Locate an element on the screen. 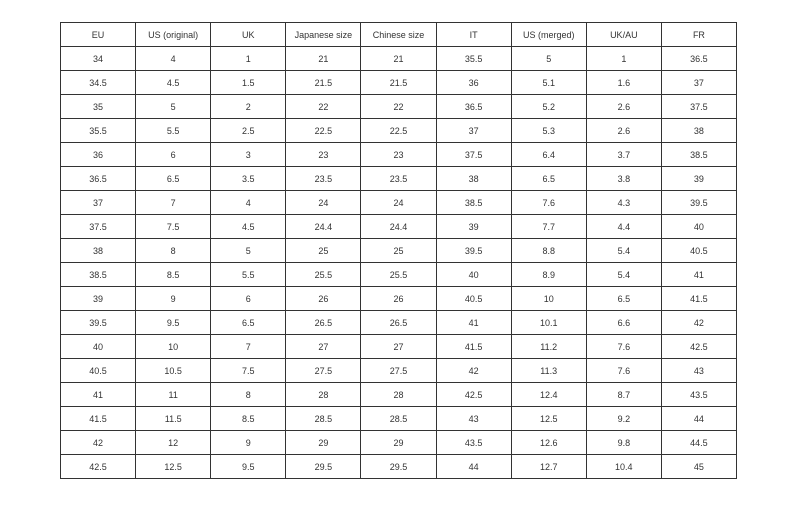 The image size is (793, 505). table-cell: 8.9 is located at coordinates (548, 274).